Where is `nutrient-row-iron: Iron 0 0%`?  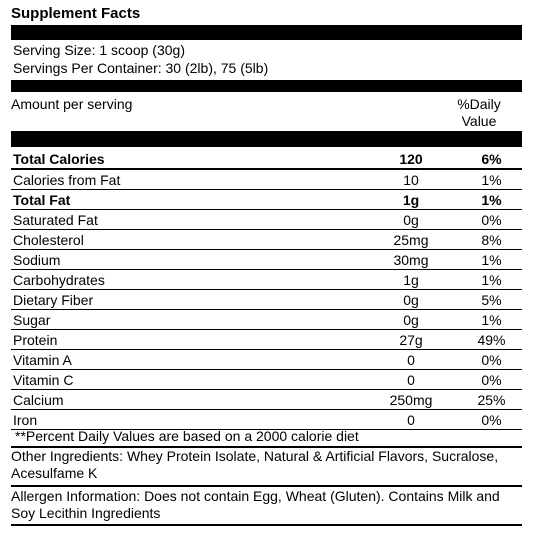 nutrient-row-iron: Iron 0 0% is located at coordinates (266, 419).